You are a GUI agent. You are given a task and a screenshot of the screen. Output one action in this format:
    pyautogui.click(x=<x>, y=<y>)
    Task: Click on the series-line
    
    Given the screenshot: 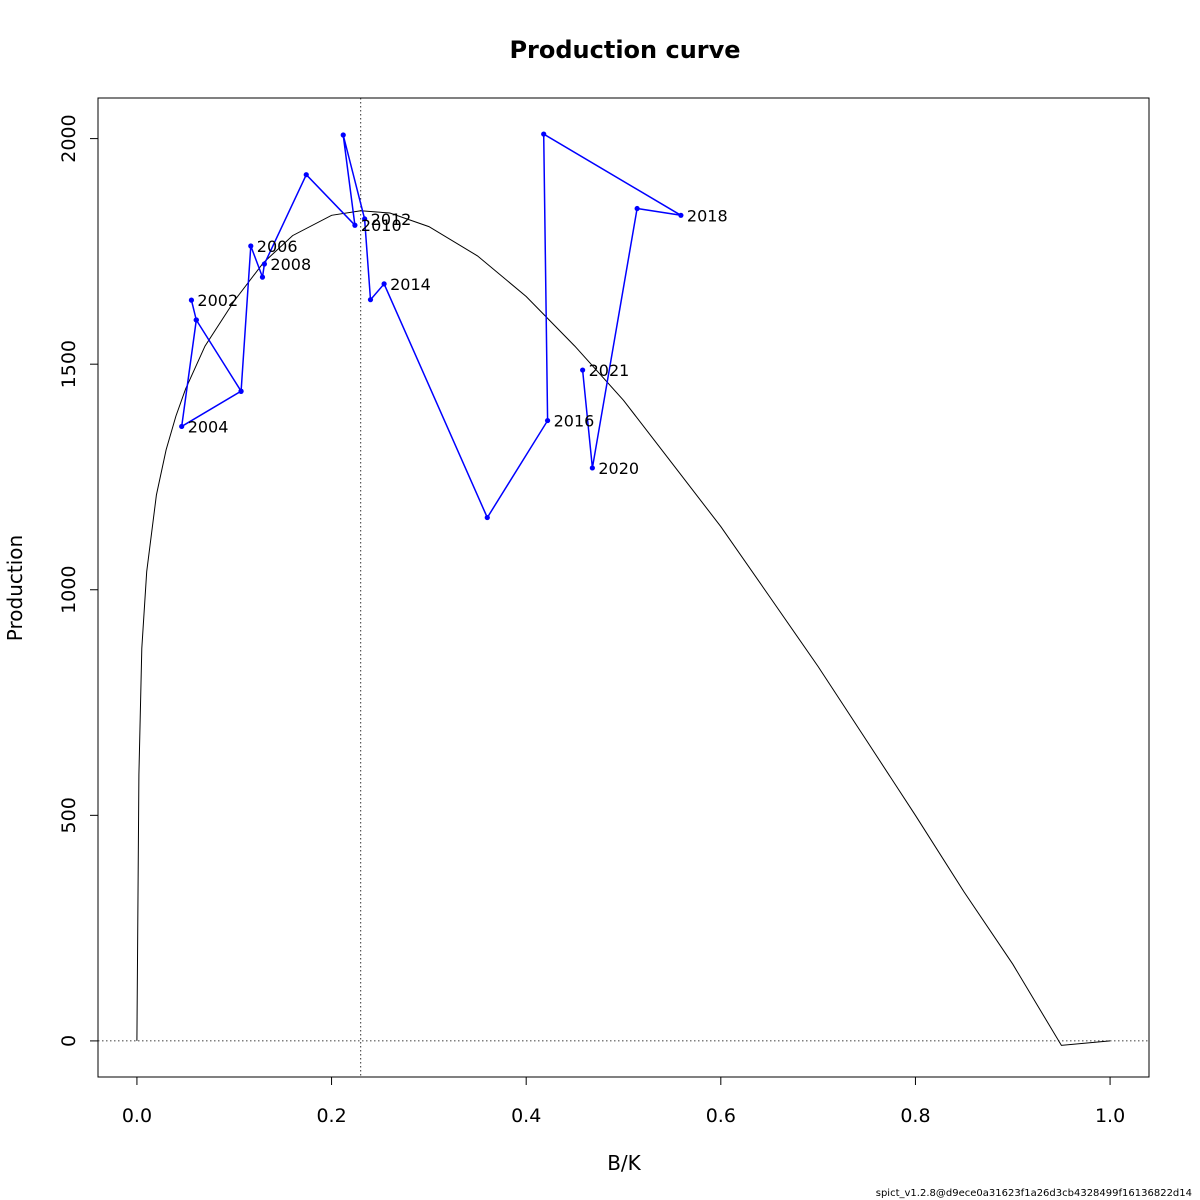 What is the action you would take?
    pyautogui.click(x=431, y=326)
    